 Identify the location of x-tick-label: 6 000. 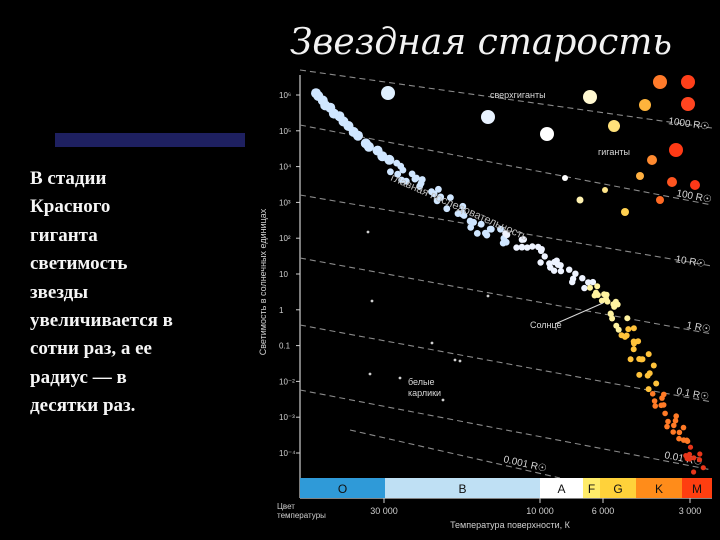
(603, 511).